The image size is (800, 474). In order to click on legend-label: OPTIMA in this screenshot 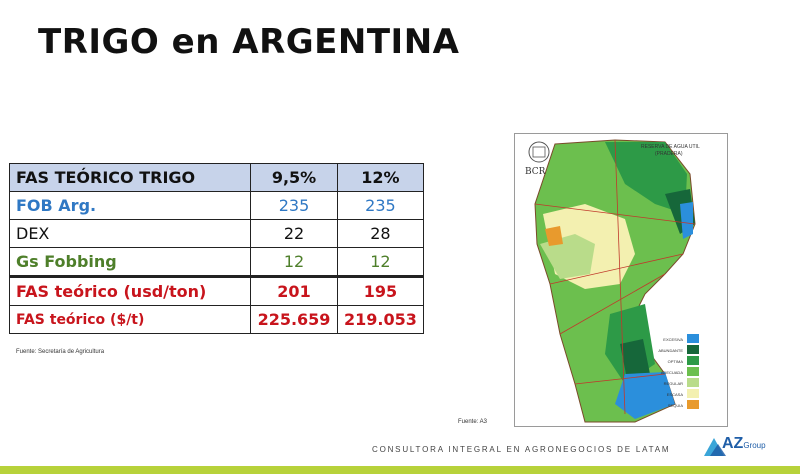, I will do `click(676, 361)`.